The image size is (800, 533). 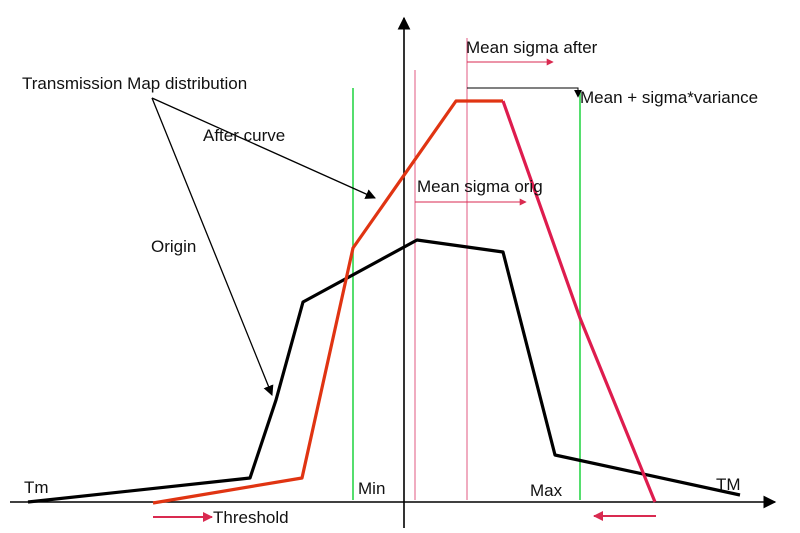 I want to click on transmission-map-label: Transmission Map distribution, so click(x=134, y=83).